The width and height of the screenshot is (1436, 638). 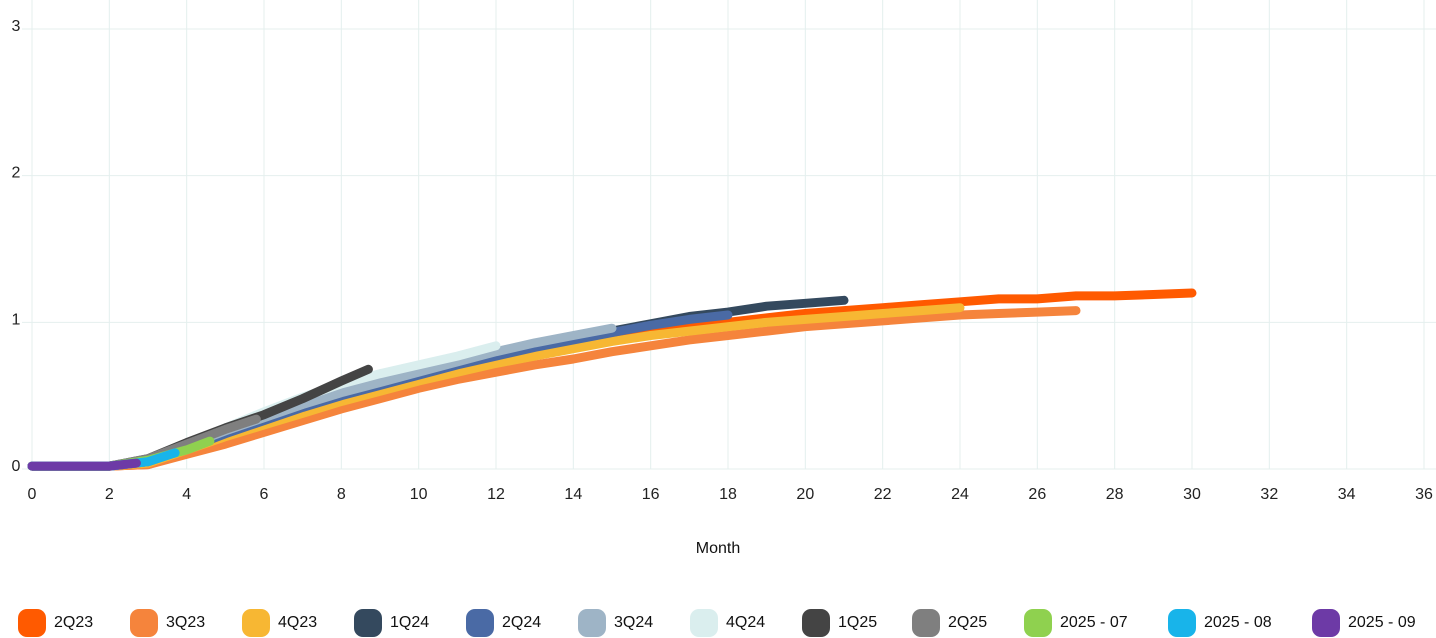 I want to click on legend-label: 2025 - 07, so click(x=1094, y=622).